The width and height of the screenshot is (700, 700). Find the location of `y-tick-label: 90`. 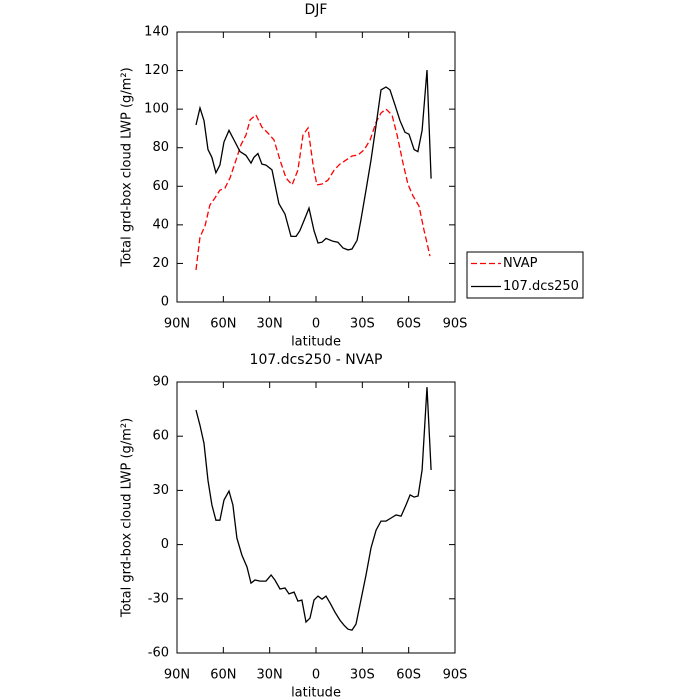

y-tick-label: 90 is located at coordinates (160, 382).